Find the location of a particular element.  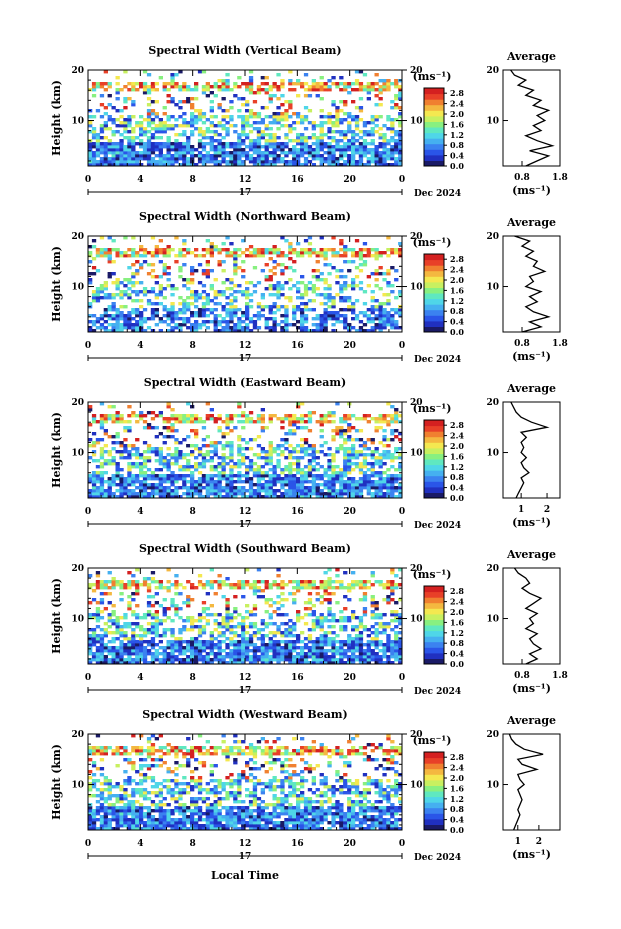

colorbar-swatch is located at coordinates (434, 107).